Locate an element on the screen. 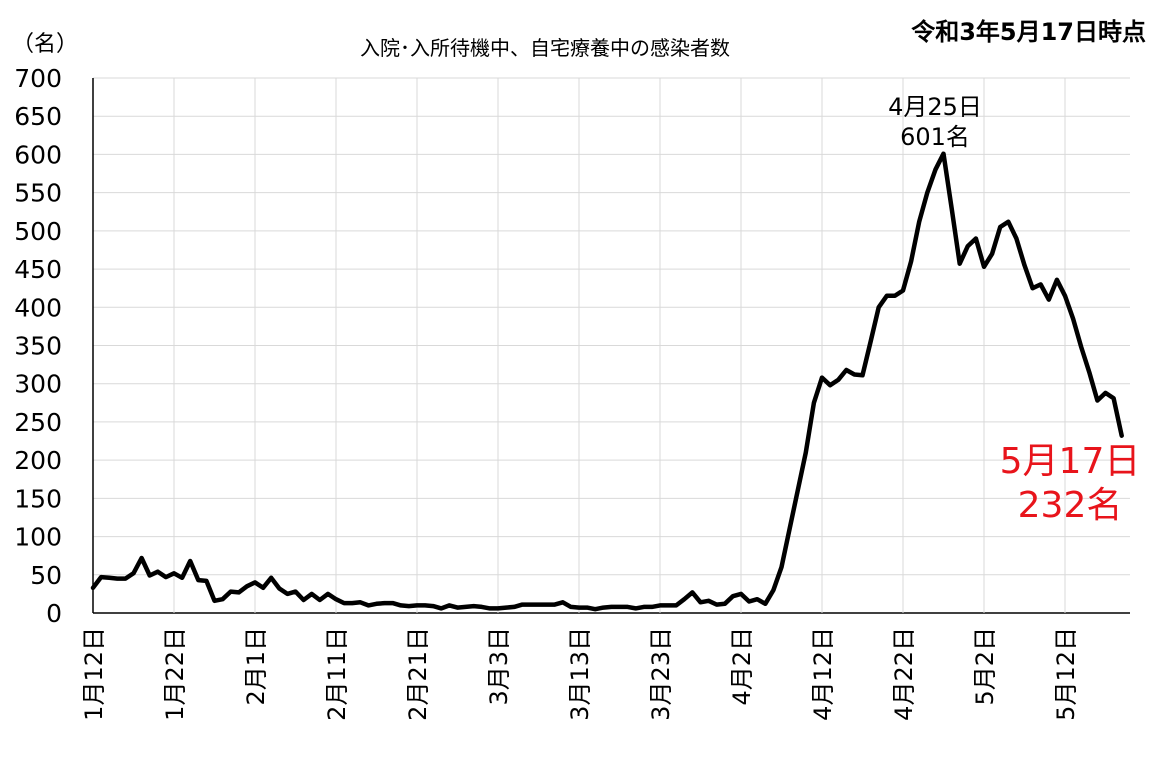 This screenshot has height=765, width=1154. y-tick-label: 550 is located at coordinates (38, 193).